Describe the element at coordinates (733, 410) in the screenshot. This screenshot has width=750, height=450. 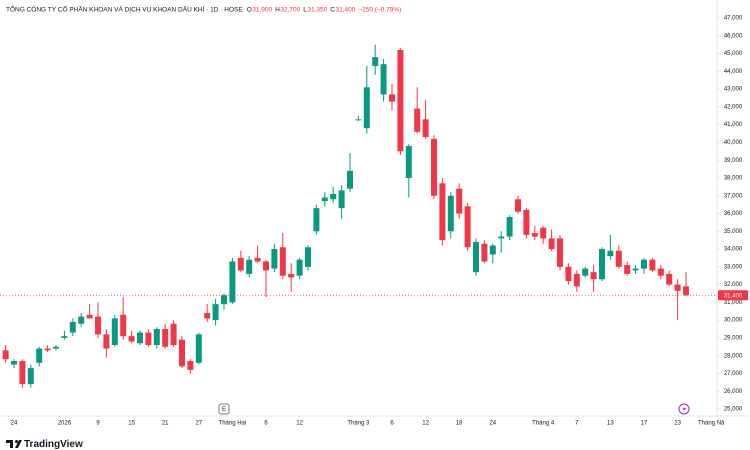
I see `y-tick-label: 25,000` at that location.